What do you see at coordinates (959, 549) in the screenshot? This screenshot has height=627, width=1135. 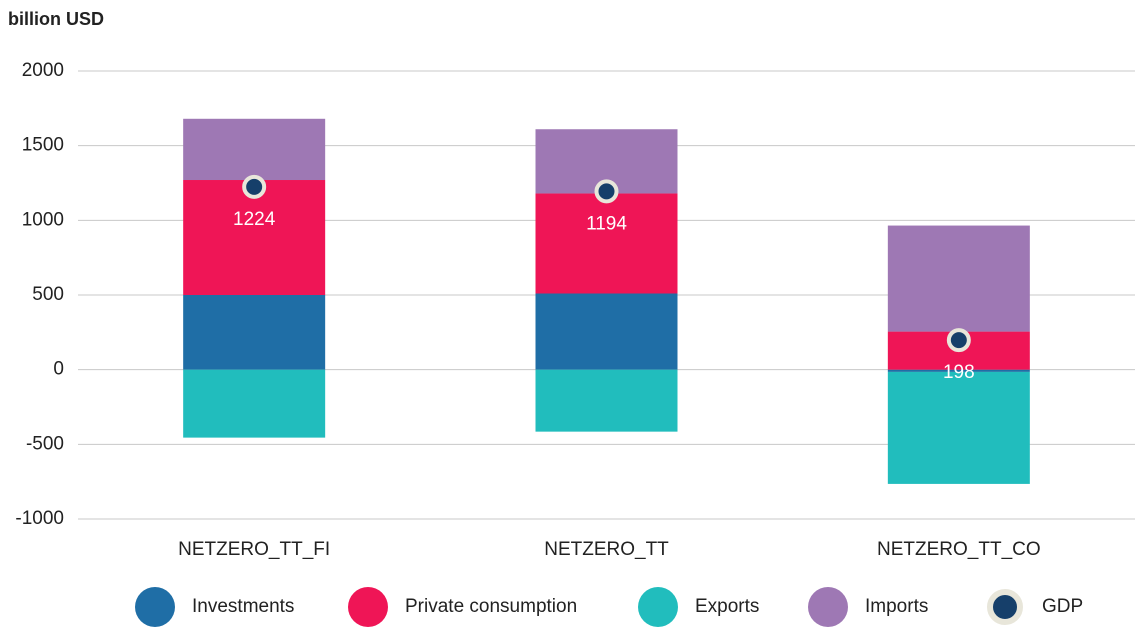 I see `x-tick-label: NETZERO_TT_CO` at bounding box center [959, 549].